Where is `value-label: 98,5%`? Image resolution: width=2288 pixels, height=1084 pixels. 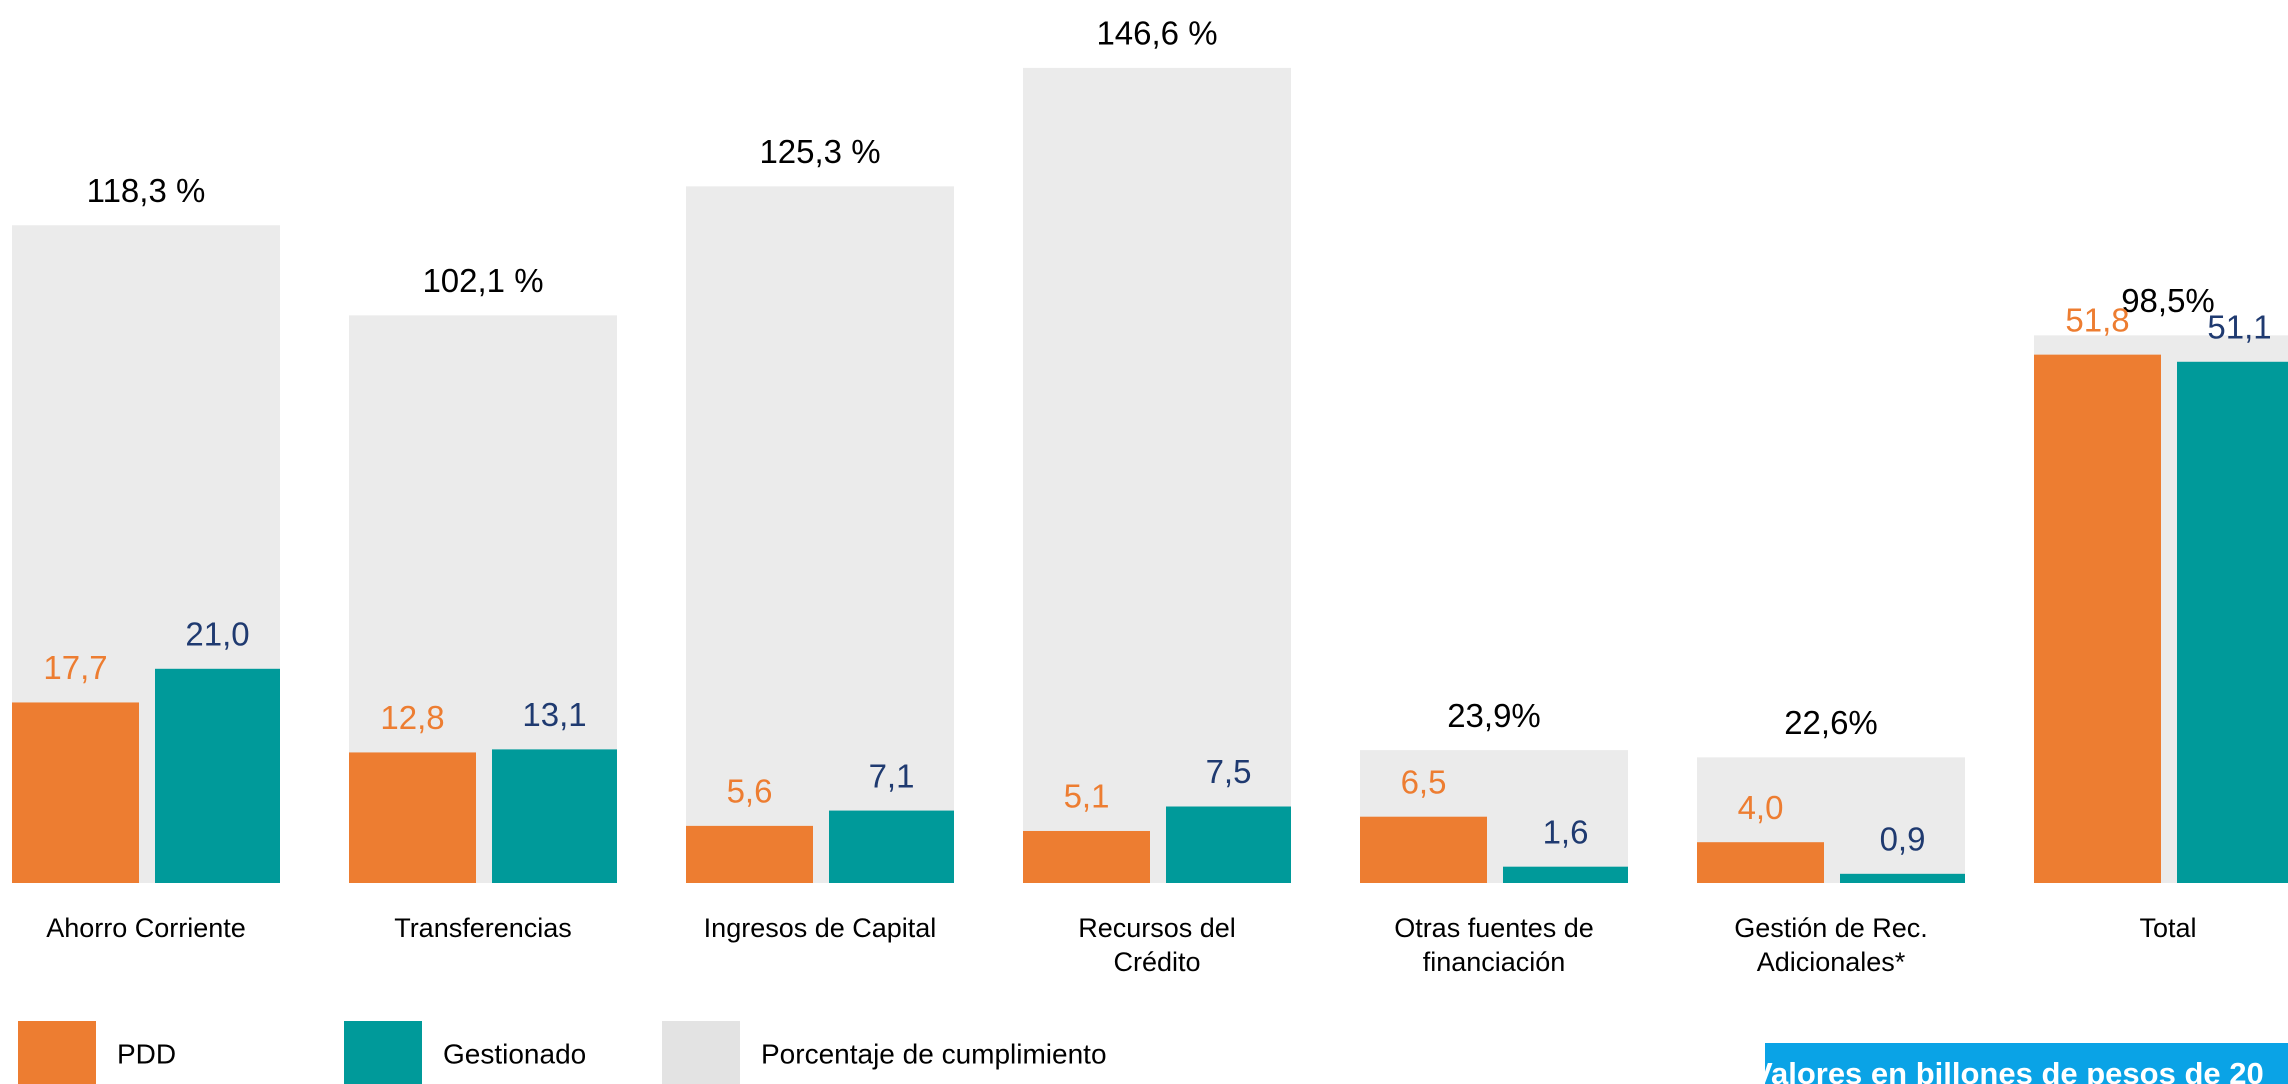
value-label: 98,5% is located at coordinates (2168, 300).